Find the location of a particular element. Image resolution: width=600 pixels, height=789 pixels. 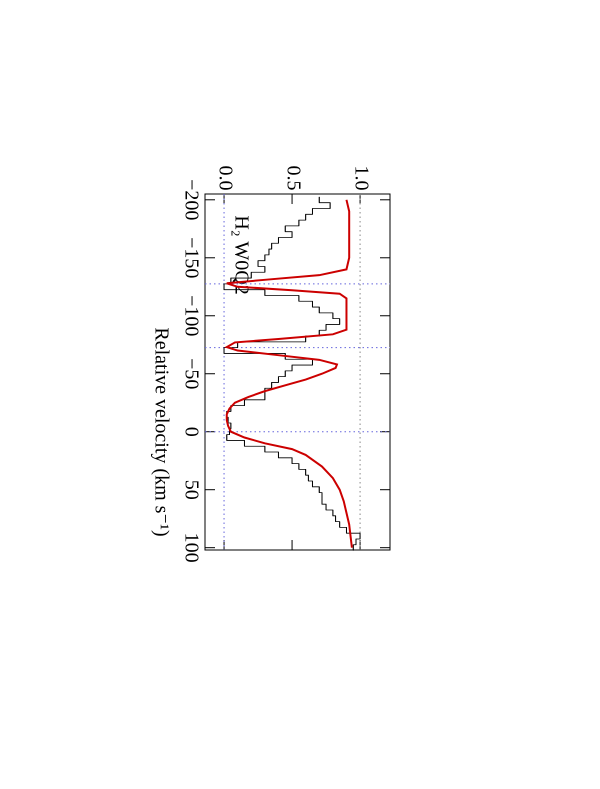

step-risers is located at coordinates (292, 373).